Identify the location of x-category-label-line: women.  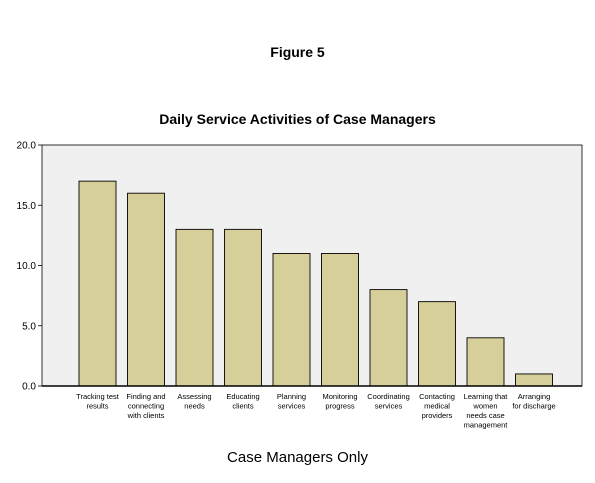
(484, 406).